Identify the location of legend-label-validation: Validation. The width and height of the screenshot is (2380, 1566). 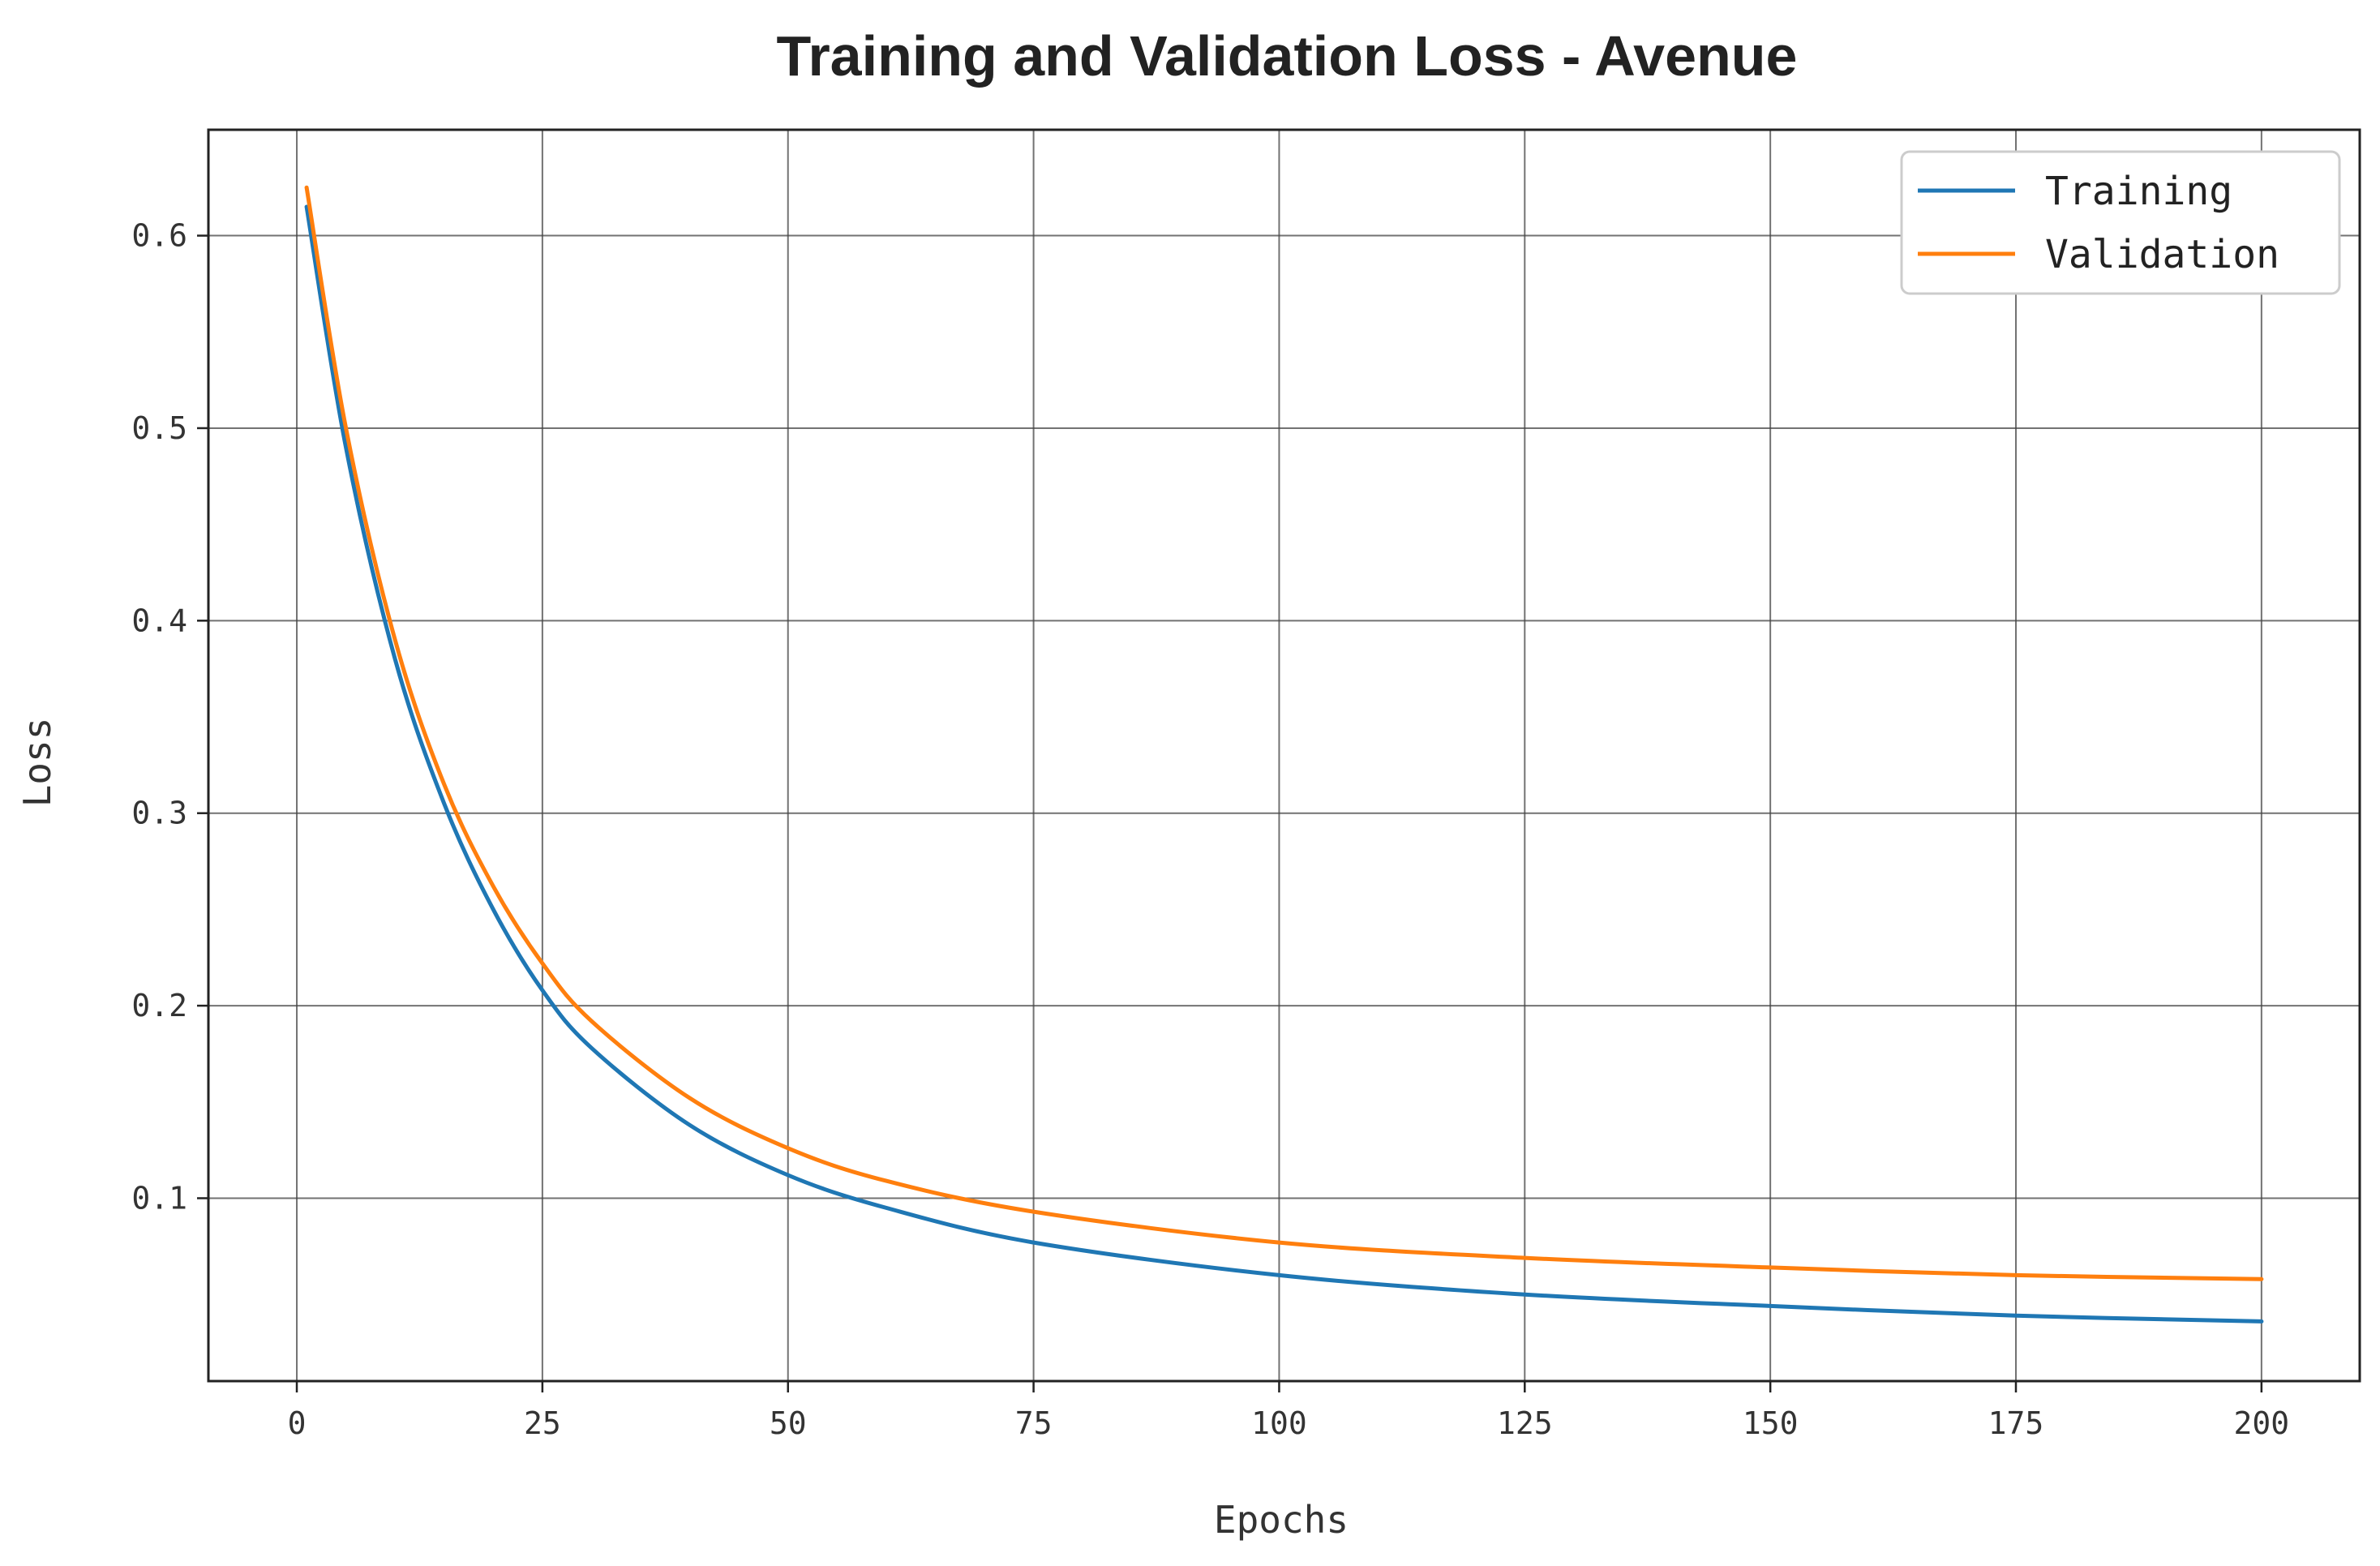
(2162, 254).